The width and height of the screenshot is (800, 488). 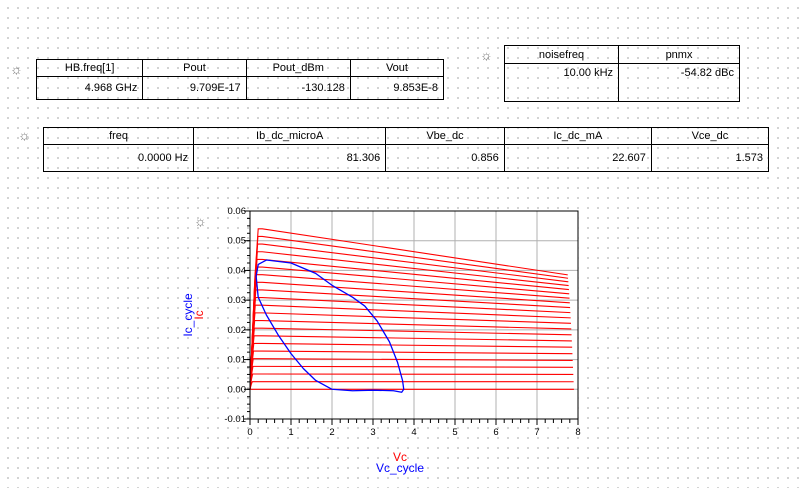 I want to click on cell: -54.82 dBc, so click(x=679, y=82).